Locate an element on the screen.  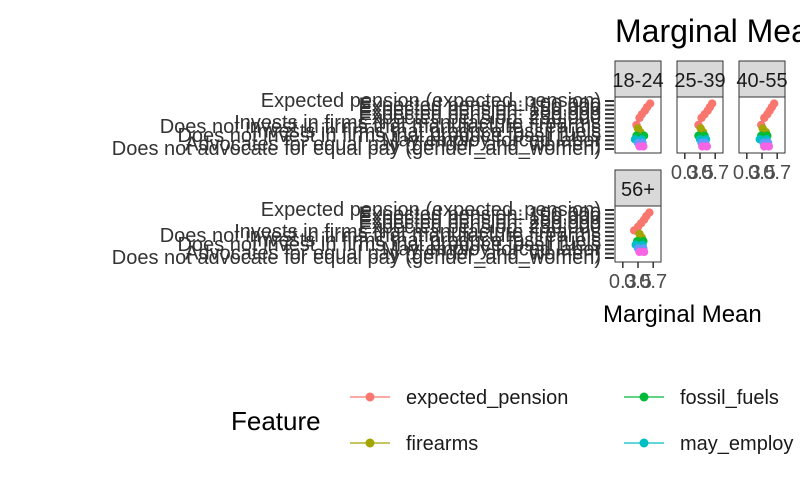
legend-item-firearms: firearms is located at coordinates (414, 444).